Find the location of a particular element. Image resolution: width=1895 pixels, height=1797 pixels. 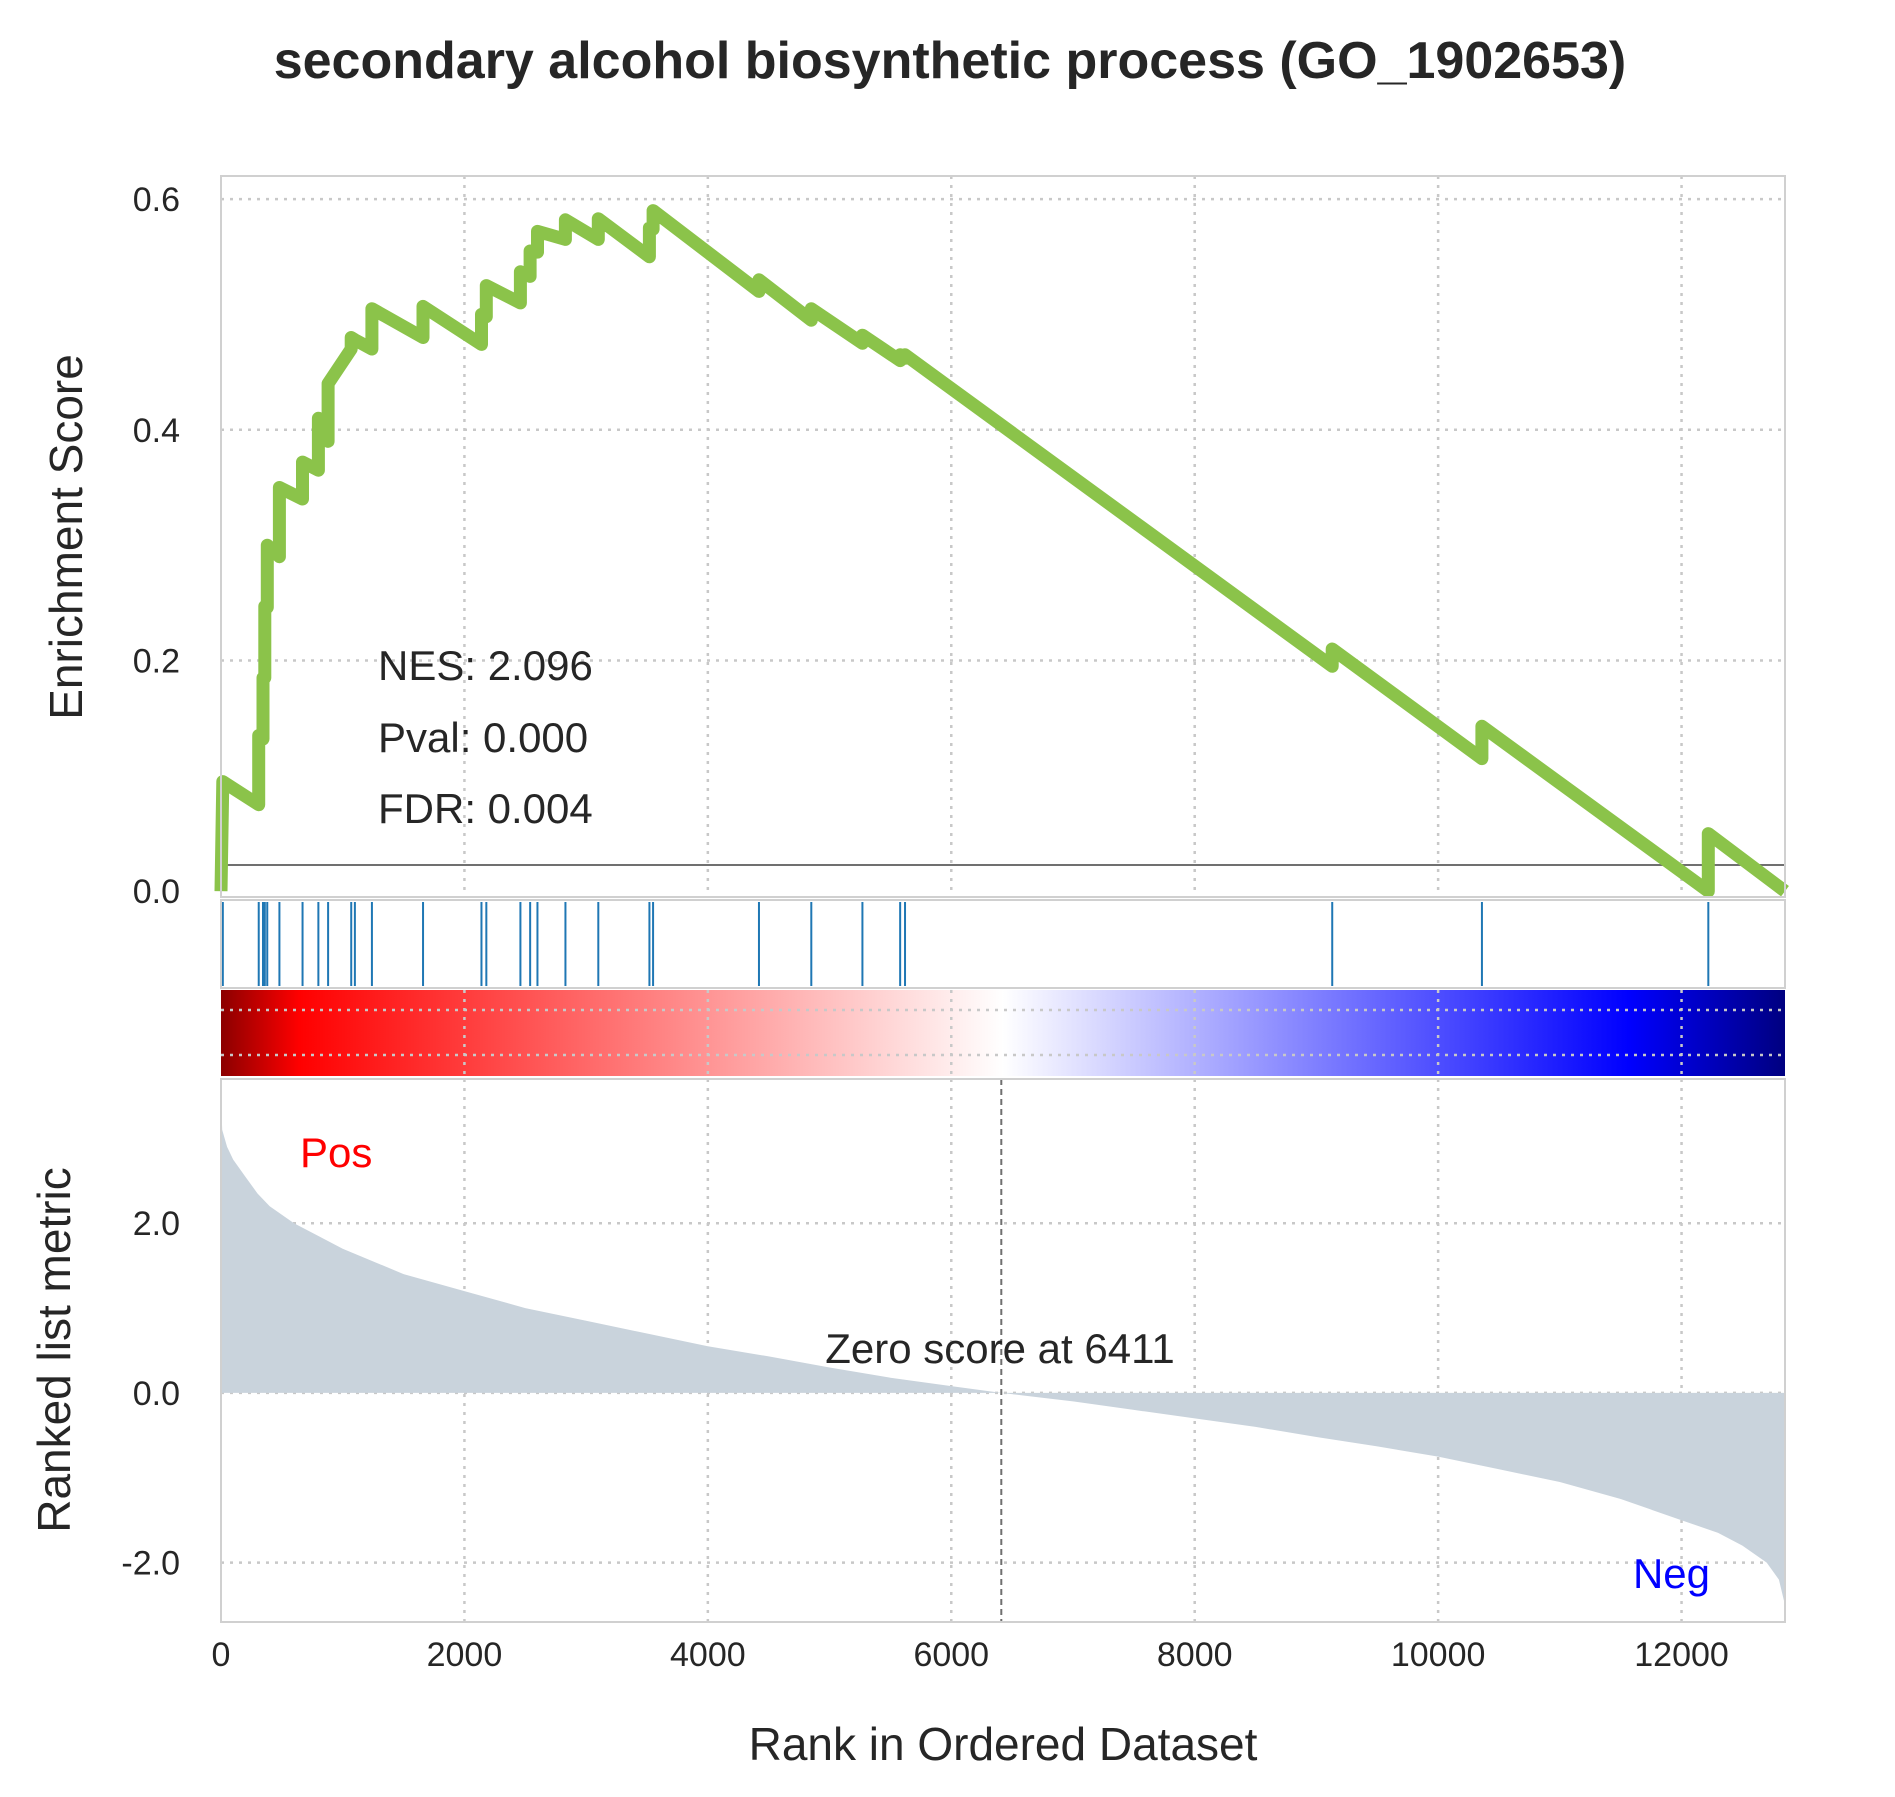

metric-ytick-label: 2.0 is located at coordinates (156, 1224).